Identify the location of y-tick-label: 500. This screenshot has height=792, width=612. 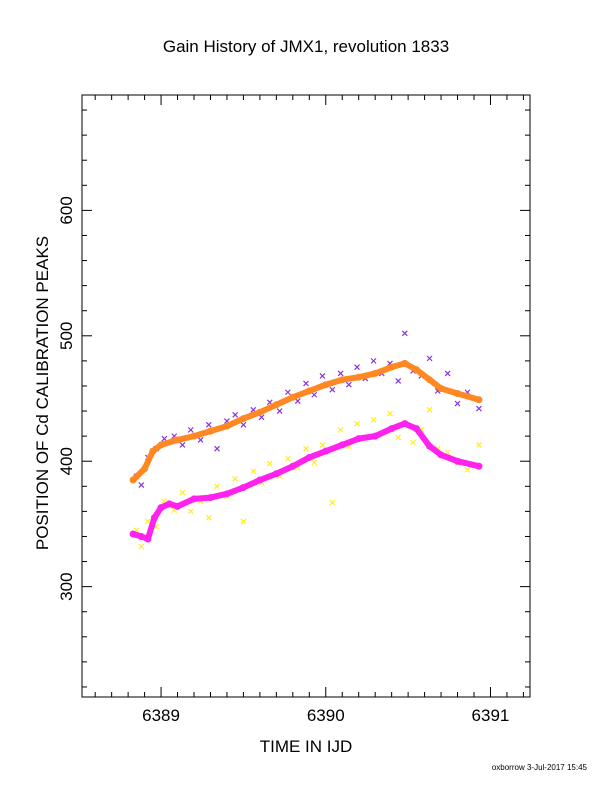
(66, 336).